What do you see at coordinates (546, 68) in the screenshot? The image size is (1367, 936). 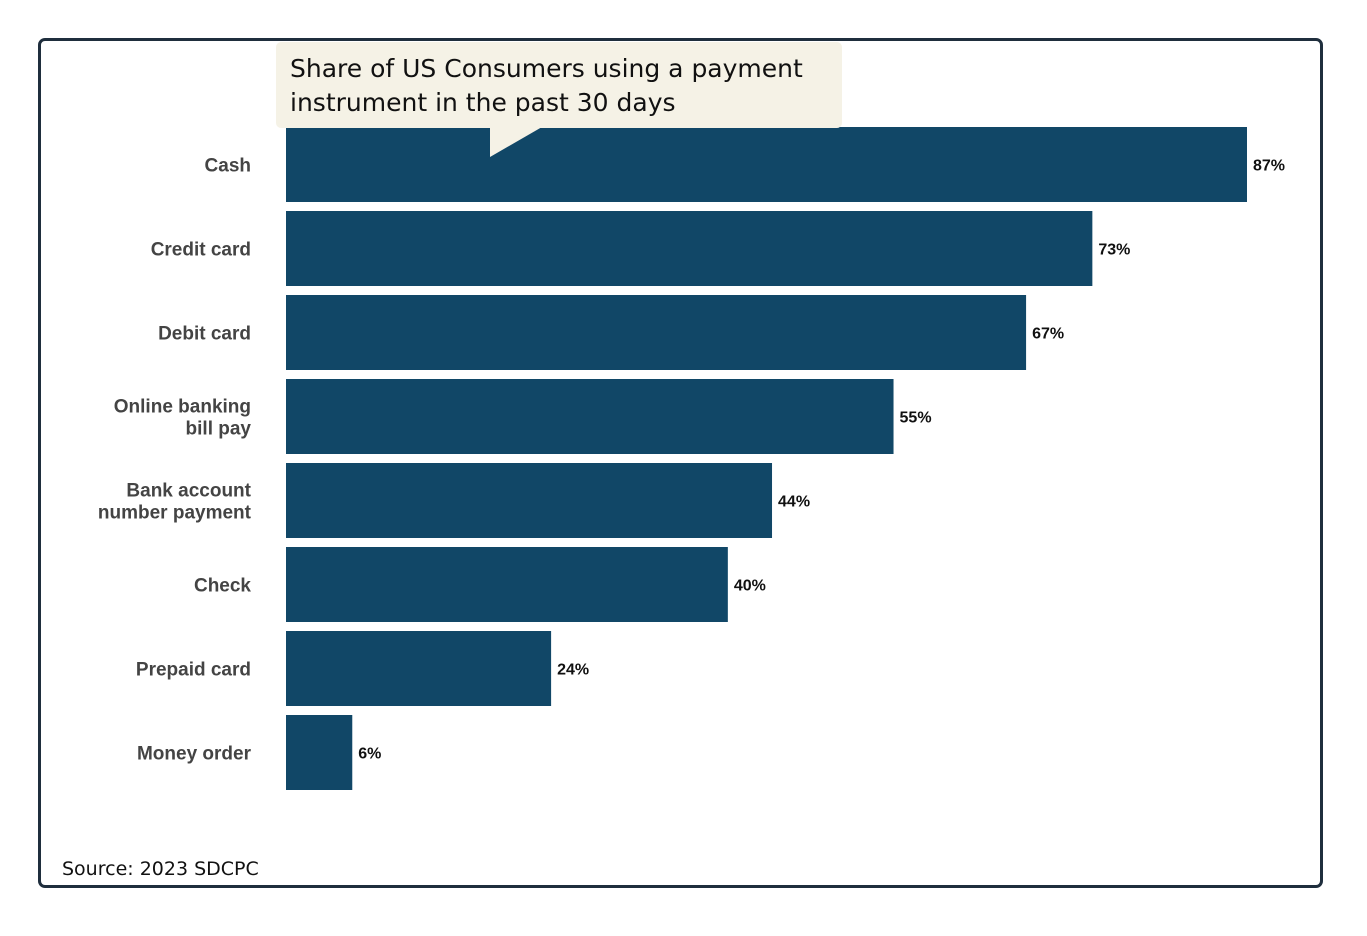 I see `callout-line-1: Share of US Consumers using a payment` at bounding box center [546, 68].